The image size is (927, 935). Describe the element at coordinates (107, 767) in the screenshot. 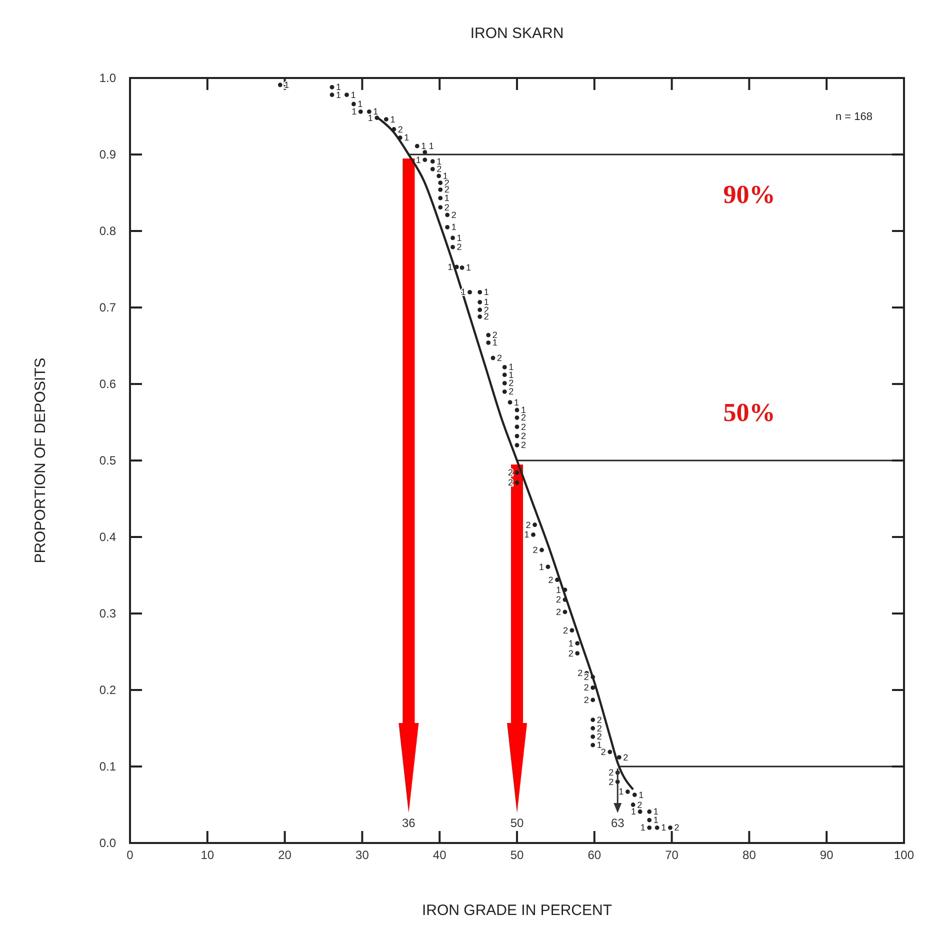

I see `y-tick-label: 0.1` at that location.